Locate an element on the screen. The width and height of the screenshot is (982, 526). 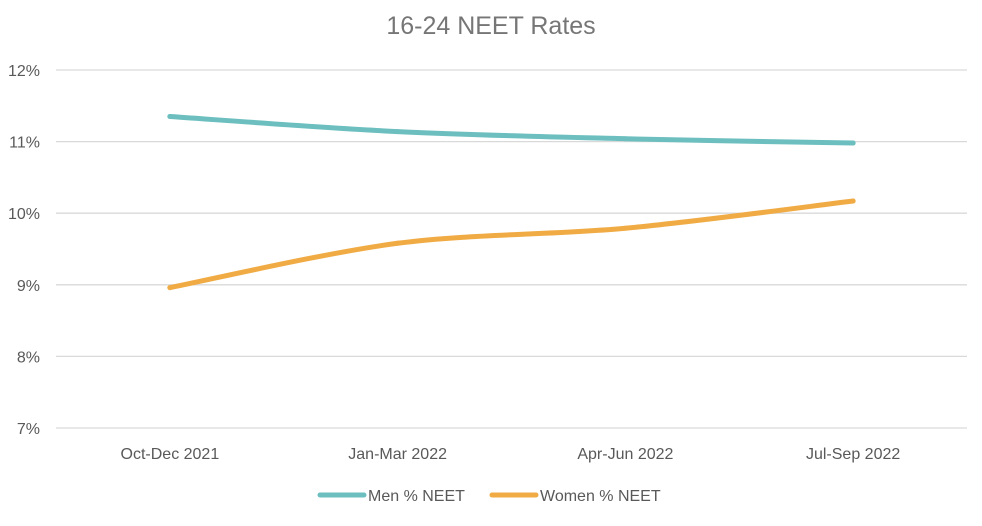
y-tick-label: 12% is located at coordinates (24, 71).